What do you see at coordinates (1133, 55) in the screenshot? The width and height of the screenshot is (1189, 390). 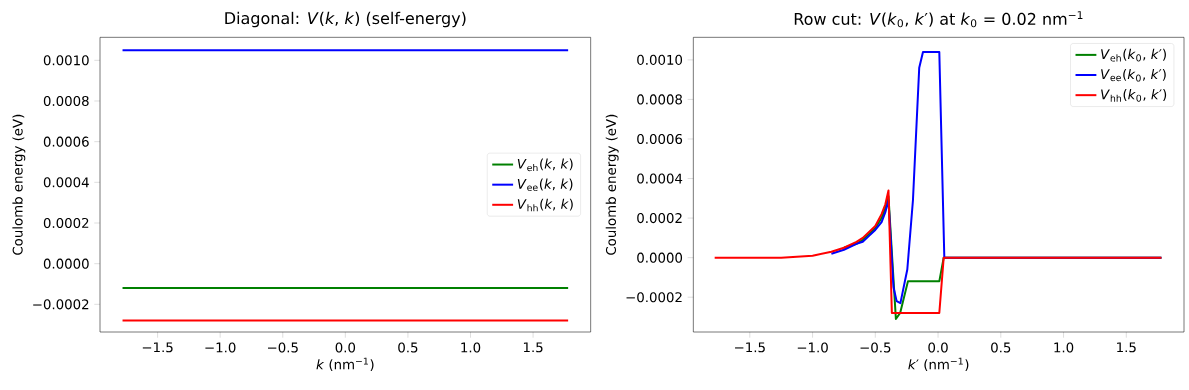 I see `legend-label: V$_{eh}$(k$_{0}$, k′)` at bounding box center [1133, 55].